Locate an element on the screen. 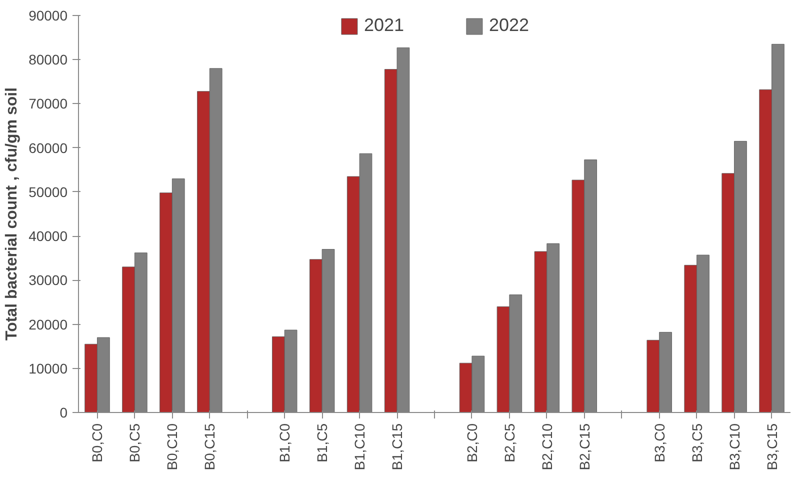 The image size is (809, 477). x-tick-label: B0,C15 is located at coordinates (210, 446).